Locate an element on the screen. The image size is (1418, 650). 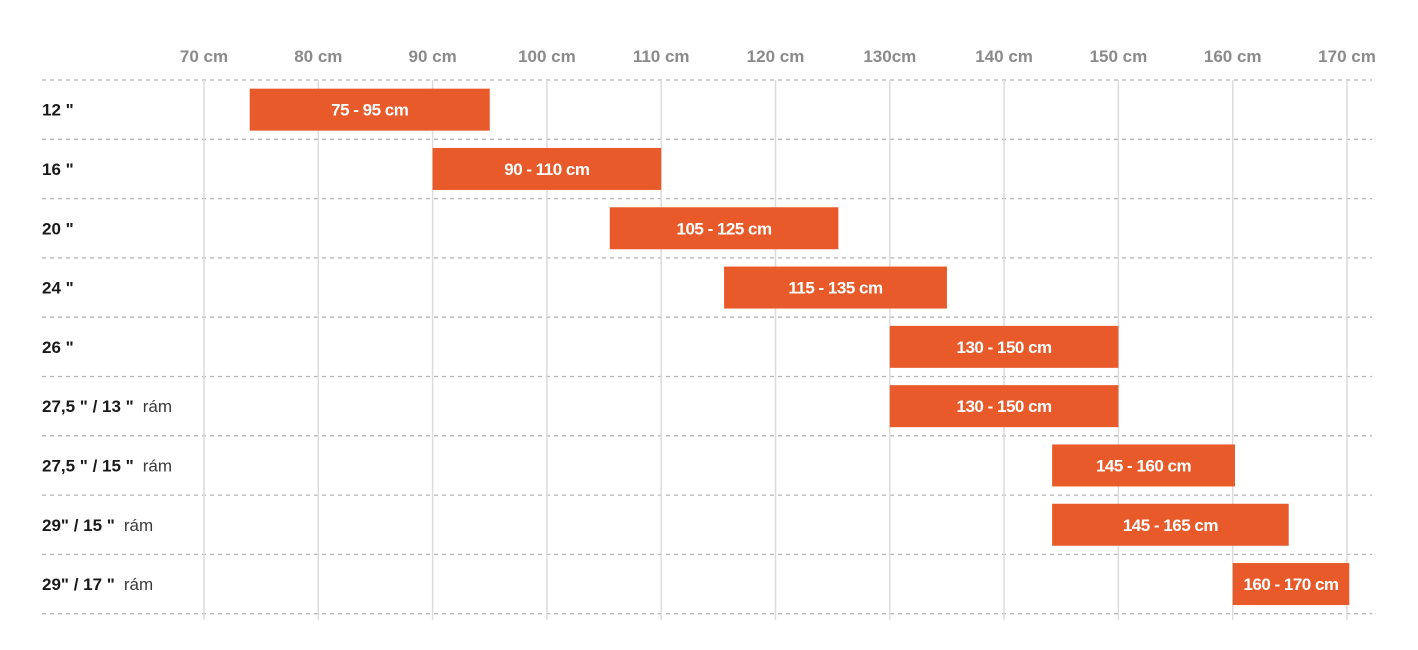
bar-value-label: 145 - 165 cm is located at coordinates (1171, 525).